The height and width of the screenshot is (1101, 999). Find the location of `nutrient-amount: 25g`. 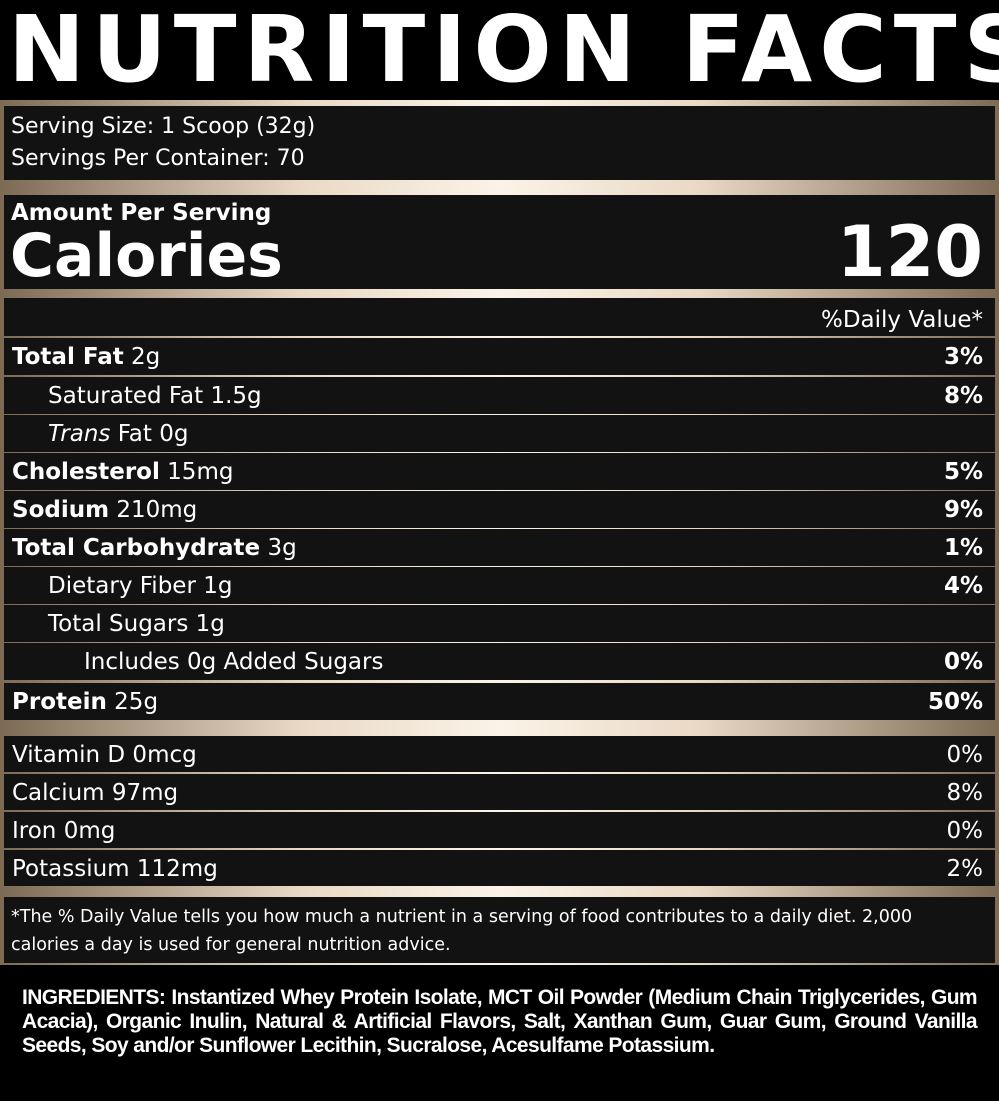

nutrient-amount: 25g is located at coordinates (136, 702).